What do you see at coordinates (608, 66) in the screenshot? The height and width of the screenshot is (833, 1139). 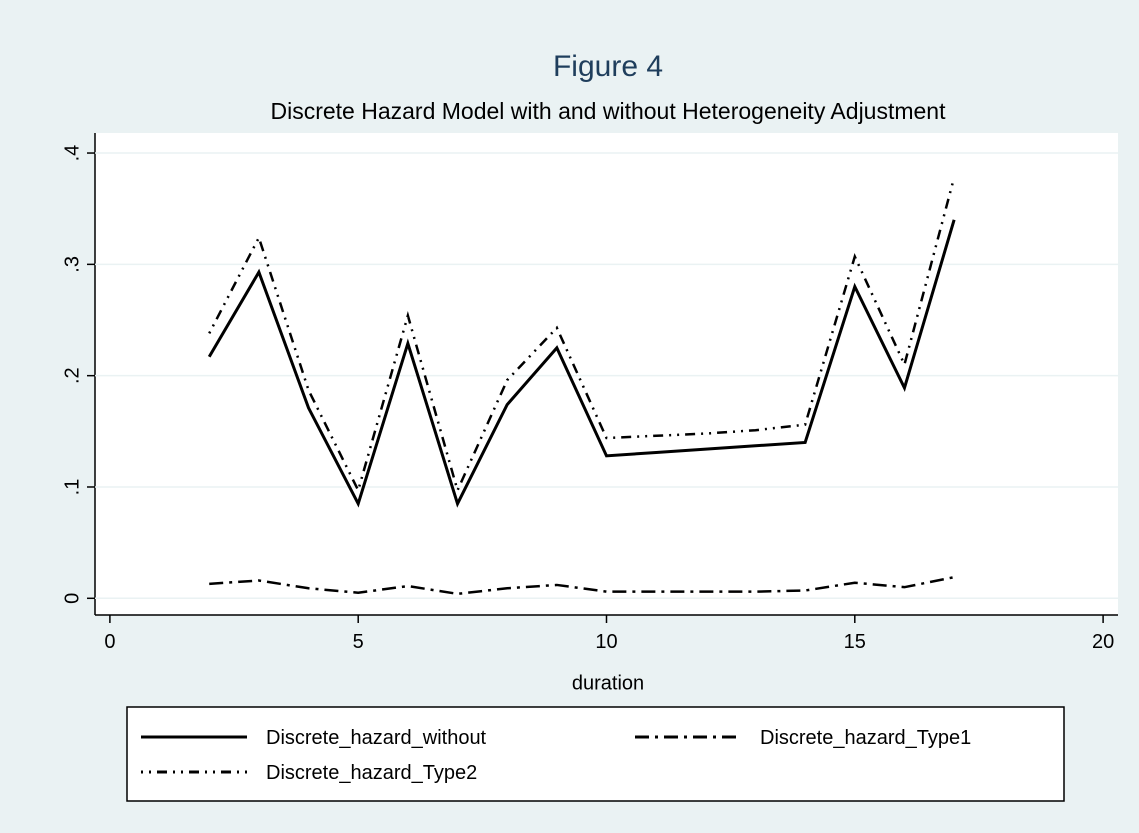 I see `chart-title: Figure 4` at bounding box center [608, 66].